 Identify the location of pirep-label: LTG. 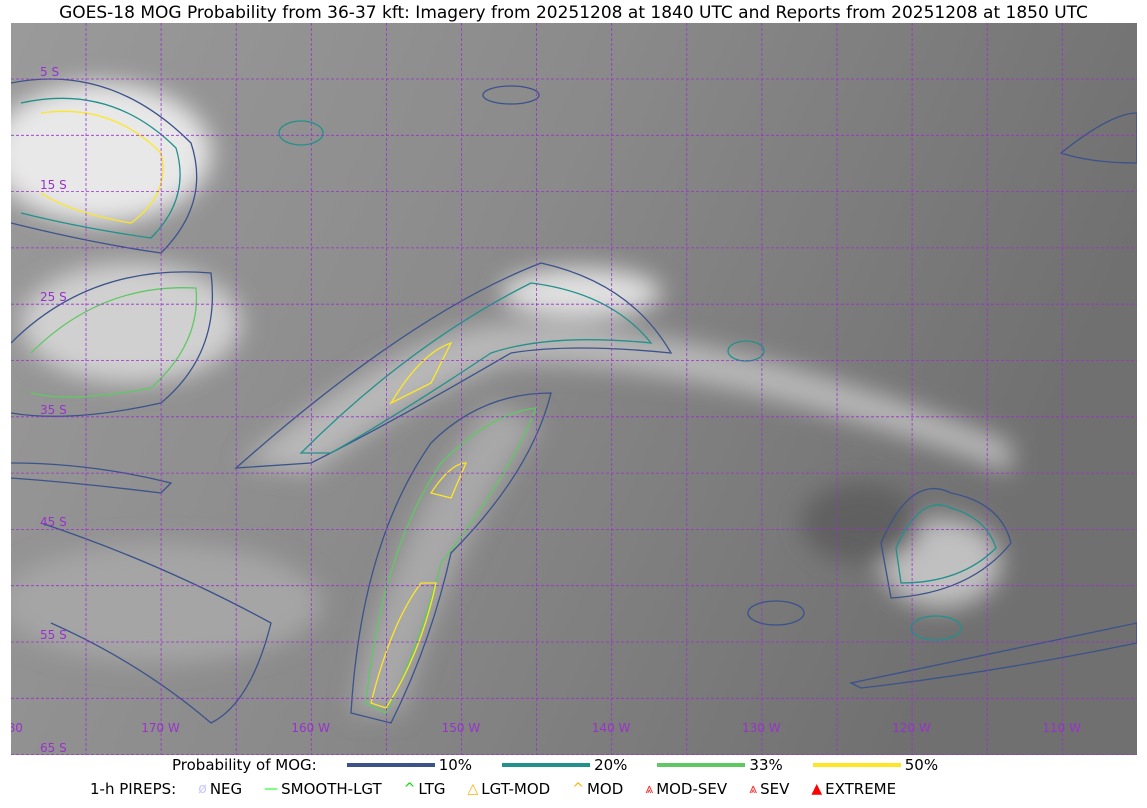
(432, 789).